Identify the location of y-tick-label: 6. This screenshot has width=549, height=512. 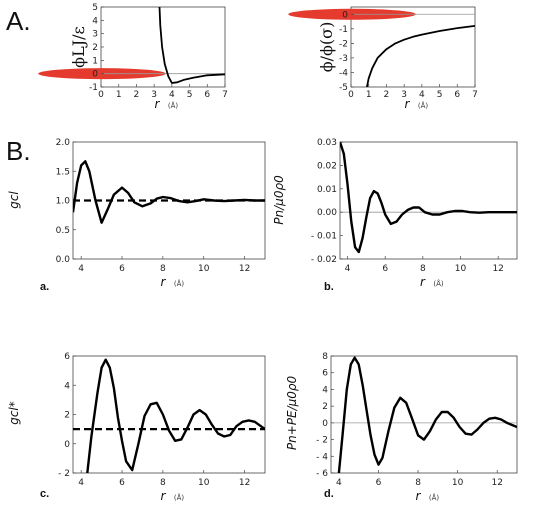
(325, 374).